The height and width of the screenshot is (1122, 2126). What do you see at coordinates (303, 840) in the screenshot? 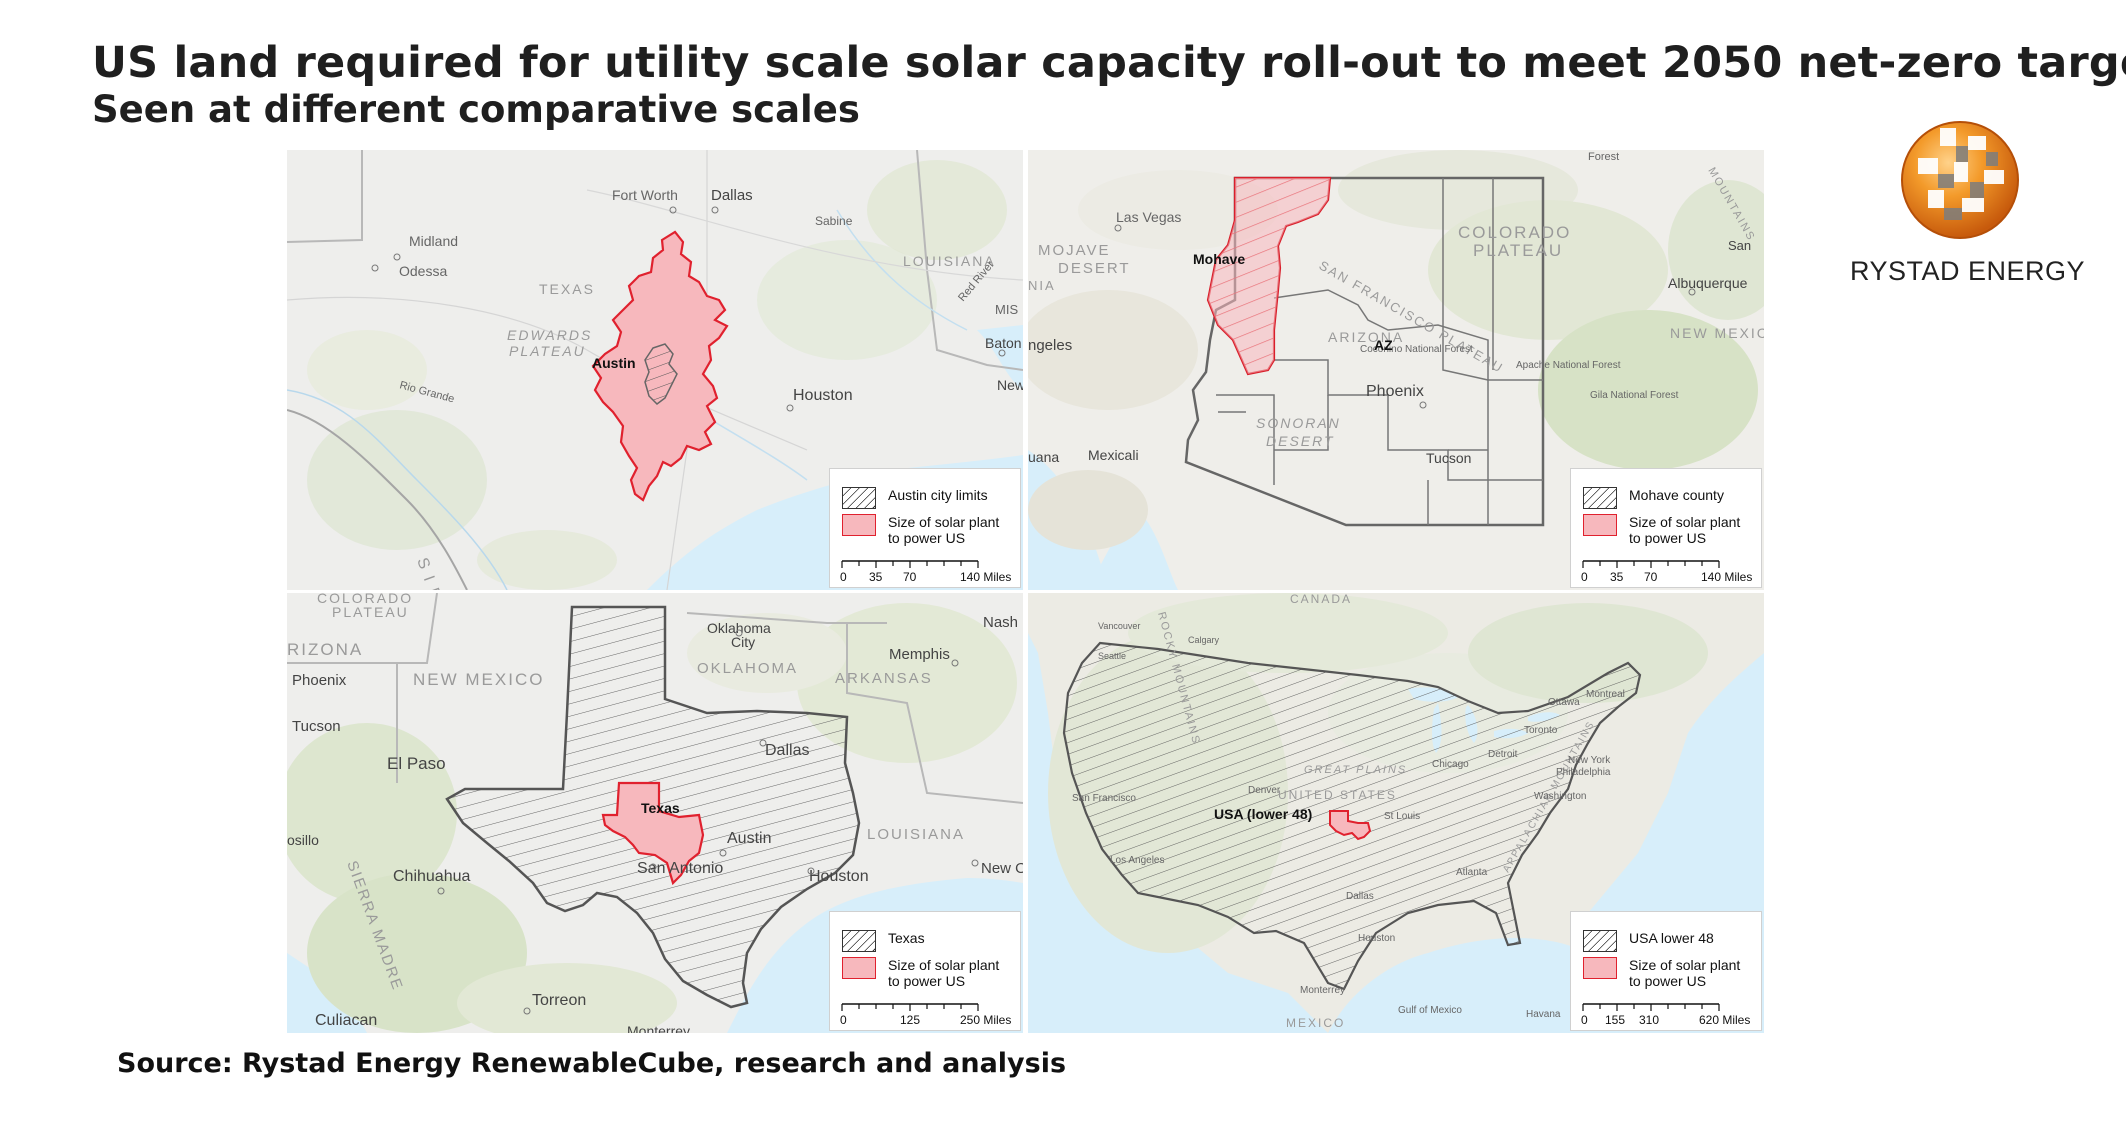
I see `label-hermosillo: osillo` at bounding box center [303, 840].